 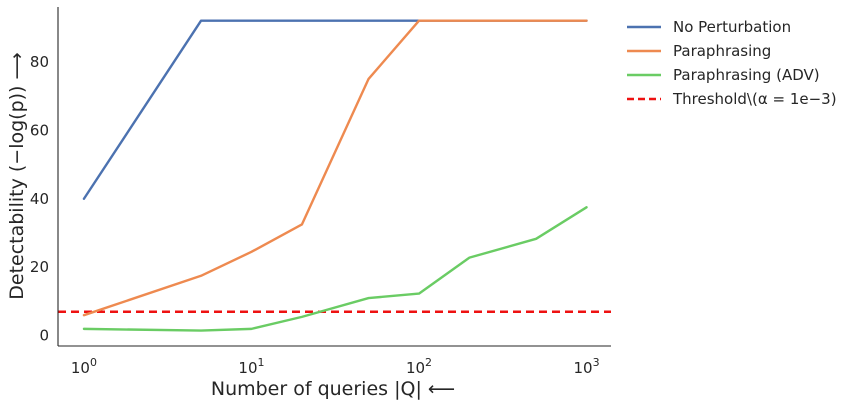 What do you see at coordinates (39, 267) in the screenshot?
I see `y-tick-label: 20` at bounding box center [39, 267].